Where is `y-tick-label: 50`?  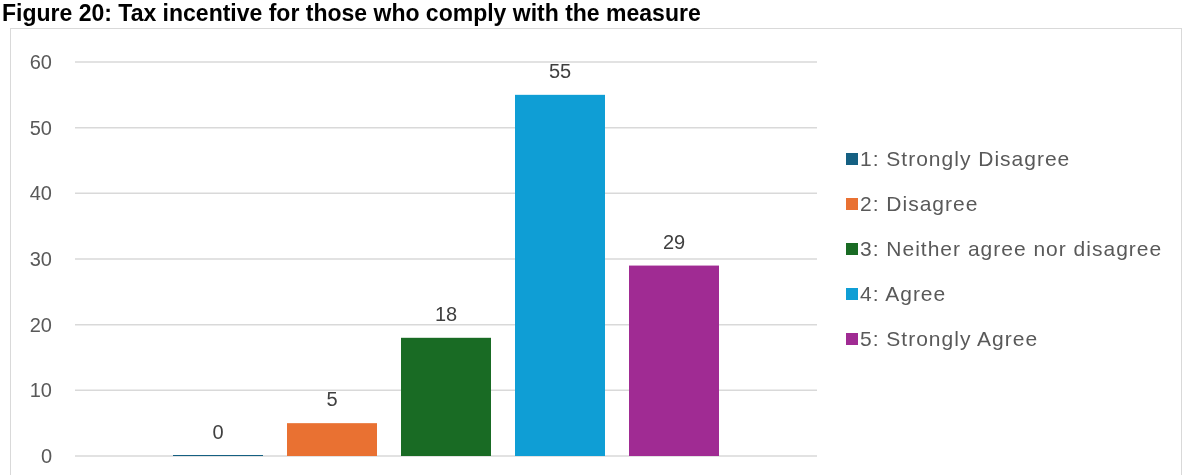 y-tick-label: 50 is located at coordinates (40, 127).